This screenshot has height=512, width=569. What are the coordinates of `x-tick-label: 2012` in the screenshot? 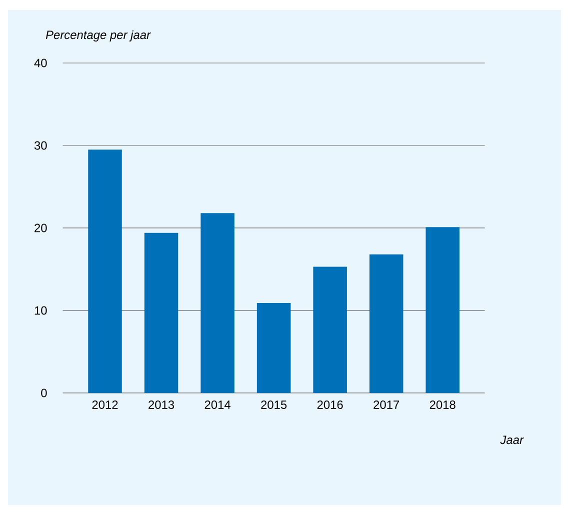 It's located at (105, 404).